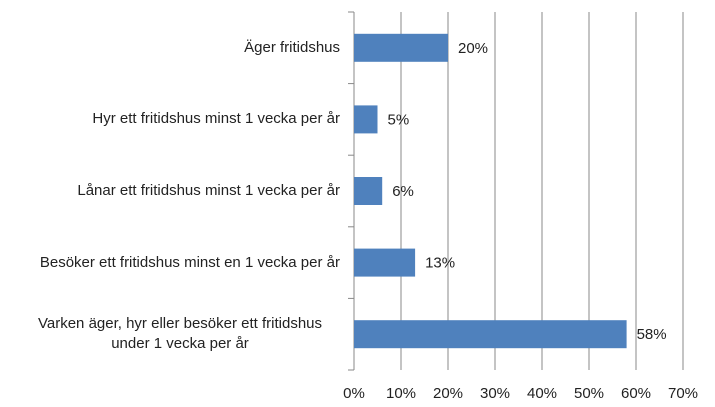 This screenshot has height=407, width=715. What do you see at coordinates (354, 393) in the screenshot?
I see `x-tick-label: 0%` at bounding box center [354, 393].